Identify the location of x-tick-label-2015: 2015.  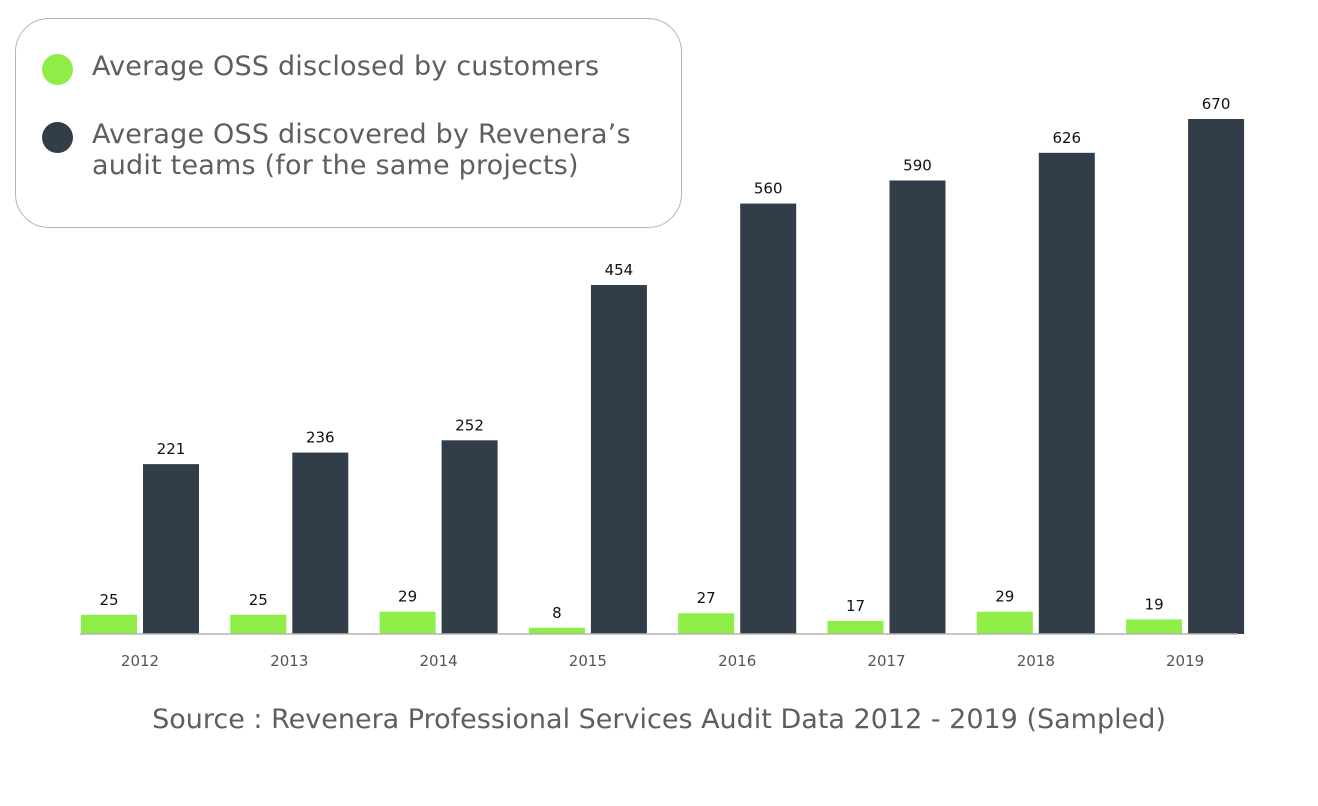
(588, 661).